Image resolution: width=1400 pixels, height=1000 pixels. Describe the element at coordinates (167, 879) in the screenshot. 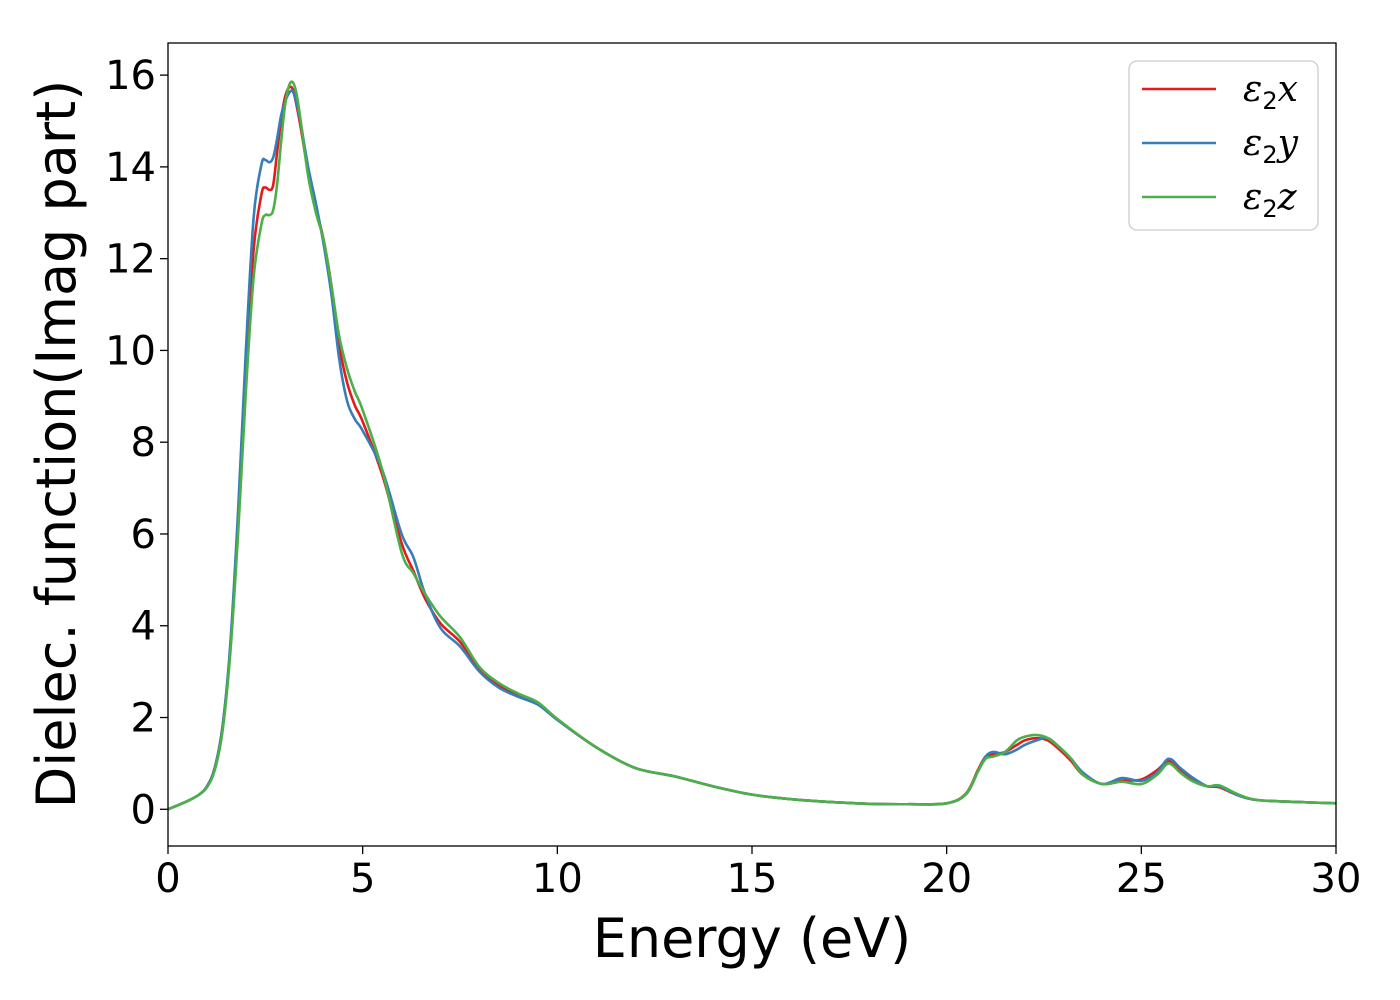

I see `x-tick-label: 0` at that location.